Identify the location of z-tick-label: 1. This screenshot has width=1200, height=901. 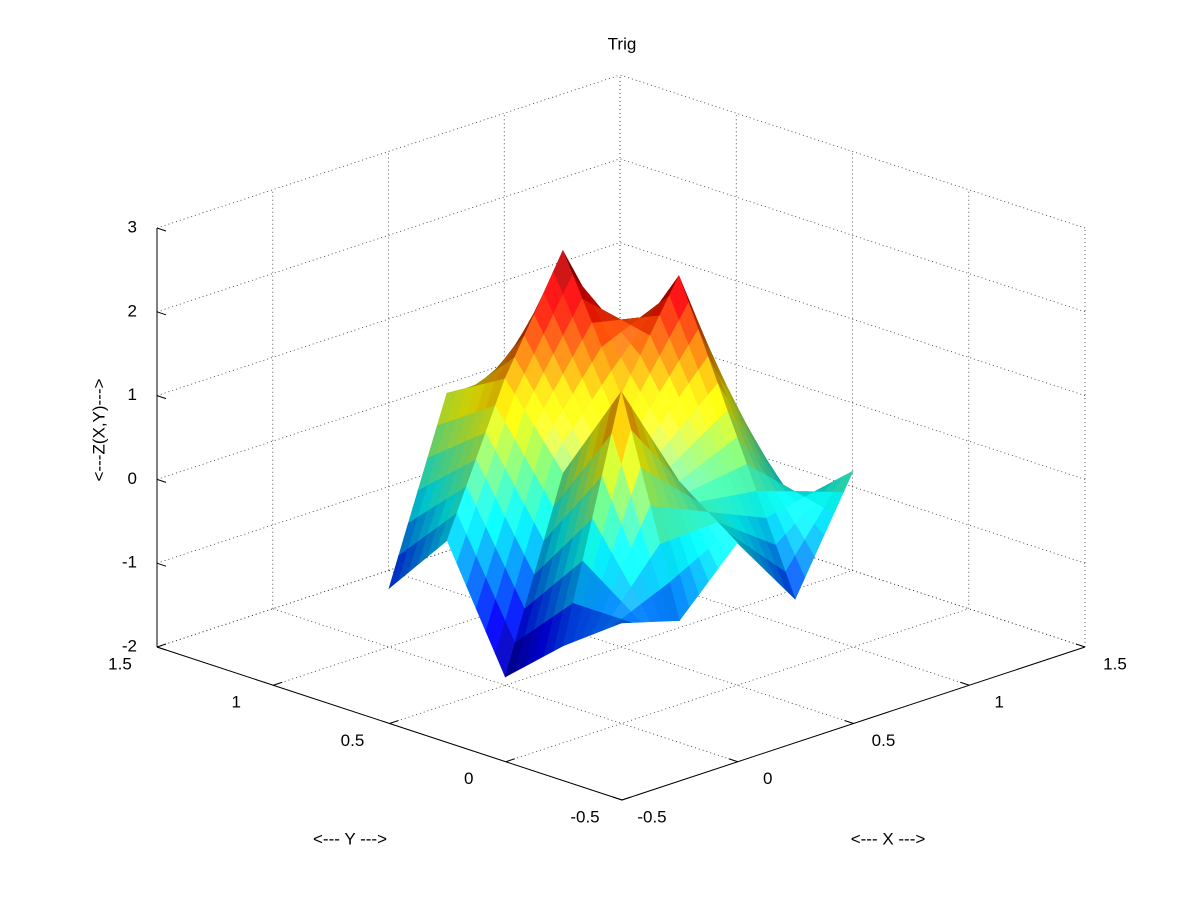
(132, 394).